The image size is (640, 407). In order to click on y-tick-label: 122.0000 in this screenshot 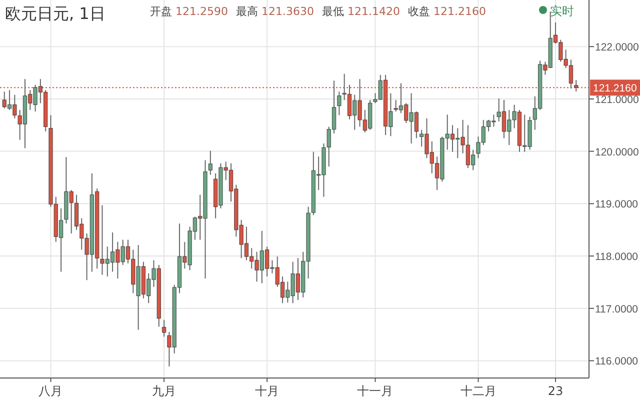, I will do `click(617, 48)`.